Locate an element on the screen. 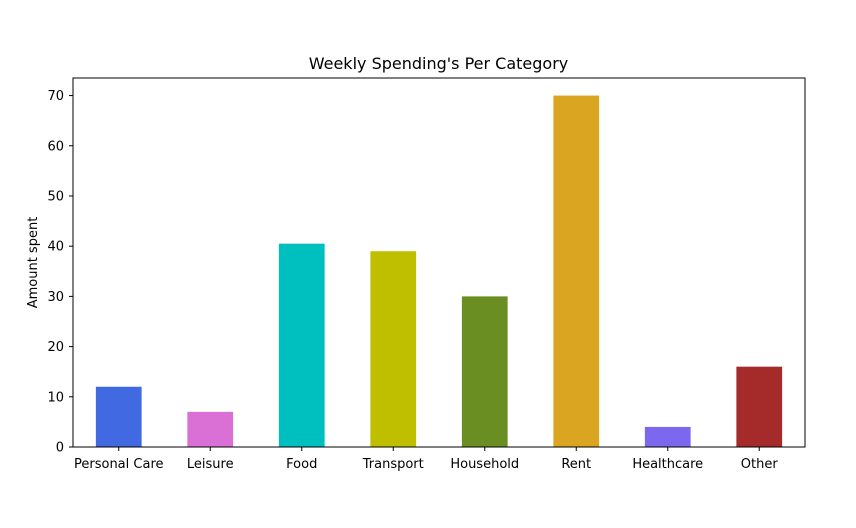 The image size is (856, 528). y-tick-label: 10 is located at coordinates (55, 397).